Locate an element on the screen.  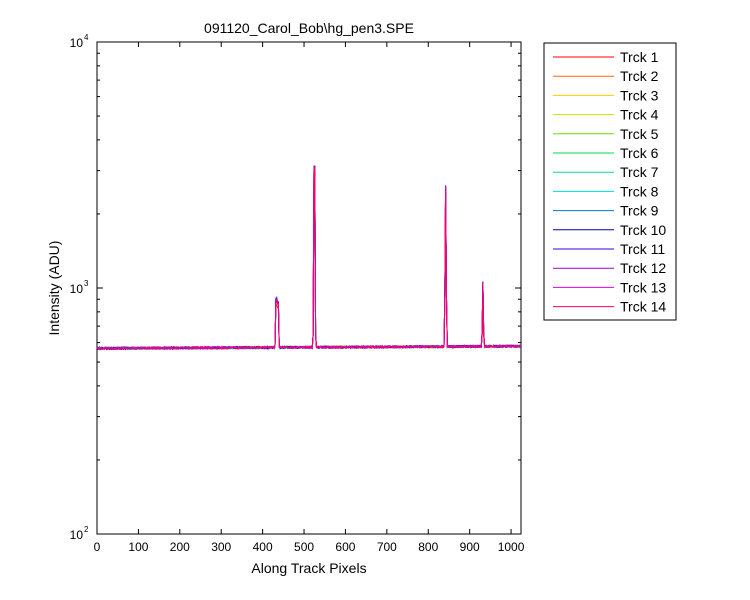
legend-label: Trck 12 is located at coordinates (643, 268).